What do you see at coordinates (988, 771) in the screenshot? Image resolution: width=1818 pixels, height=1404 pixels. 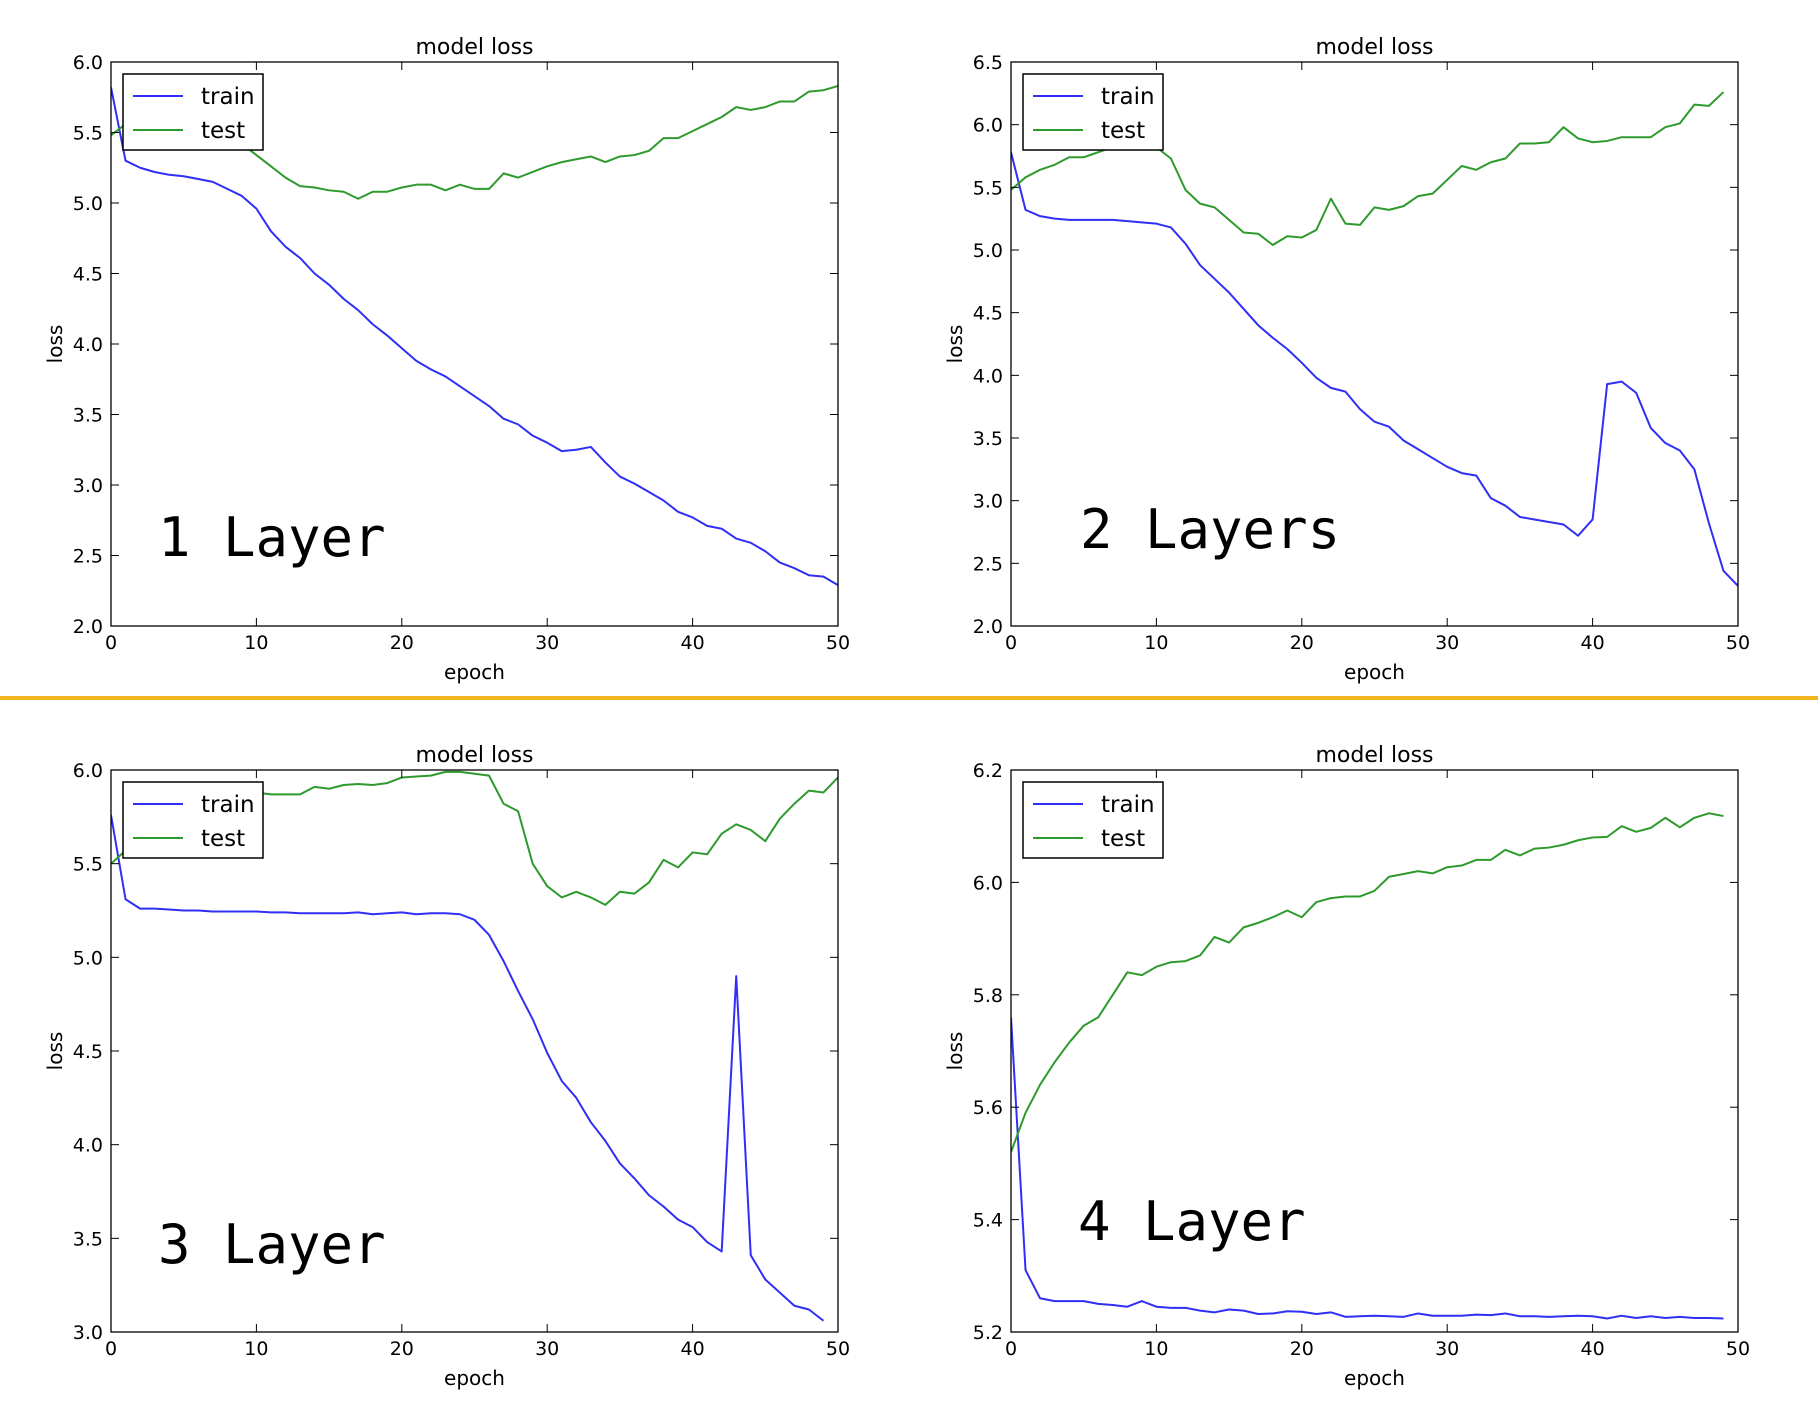 I see `y-tick-label: 6.2` at bounding box center [988, 771].